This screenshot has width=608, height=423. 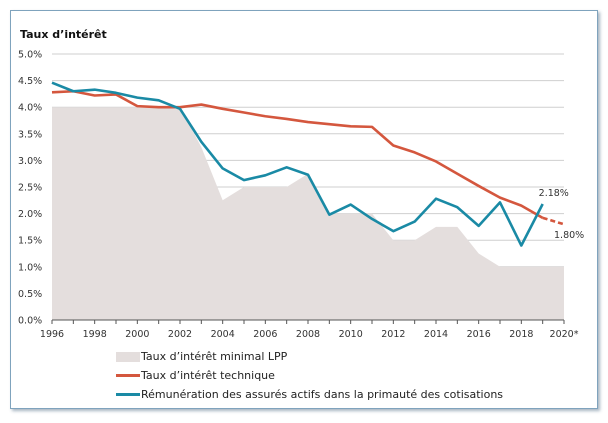 I want to click on data-label: 2.18%, so click(x=554, y=193).